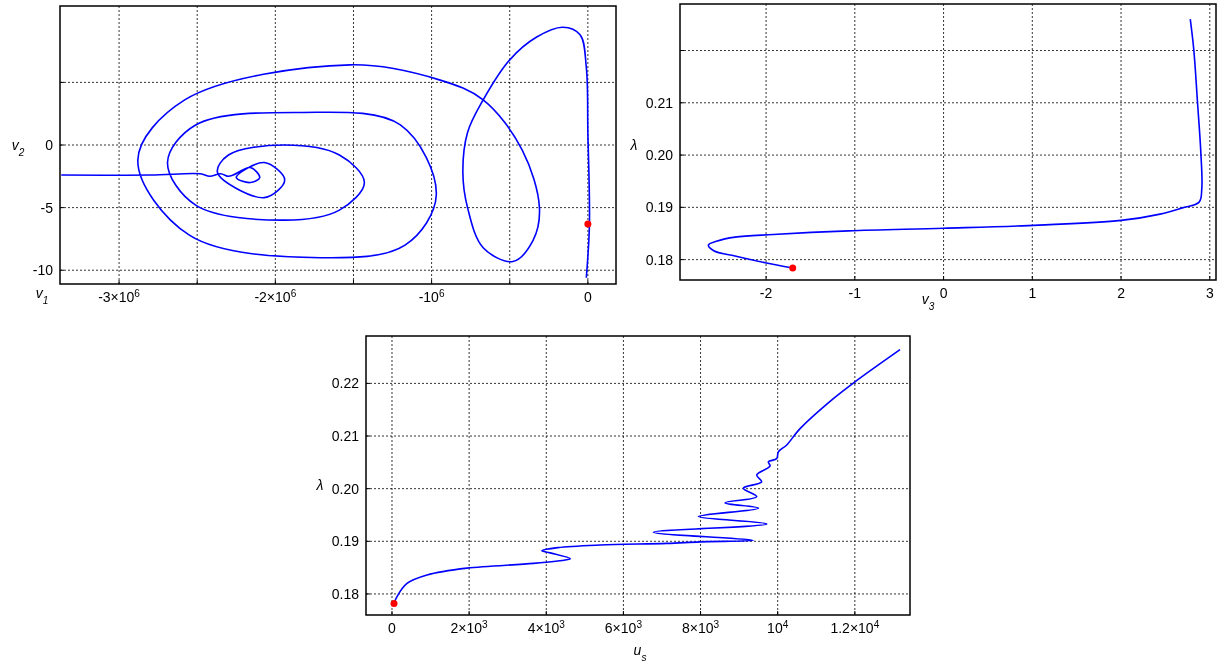 This screenshot has height=663, width=1224. Describe the element at coordinates (1209, 293) in the screenshot. I see `x-tick-label: 3` at that location.